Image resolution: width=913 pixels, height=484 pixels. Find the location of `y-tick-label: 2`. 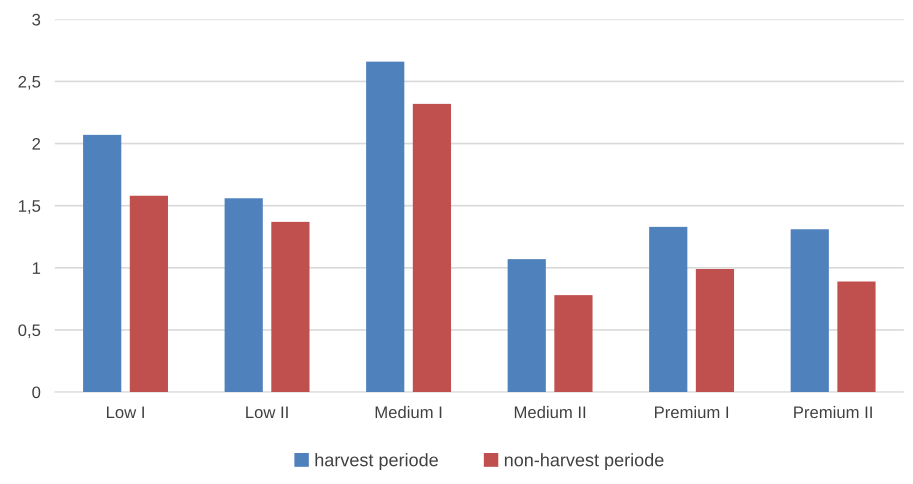

y-tick-label: 2 is located at coordinates (36, 144).